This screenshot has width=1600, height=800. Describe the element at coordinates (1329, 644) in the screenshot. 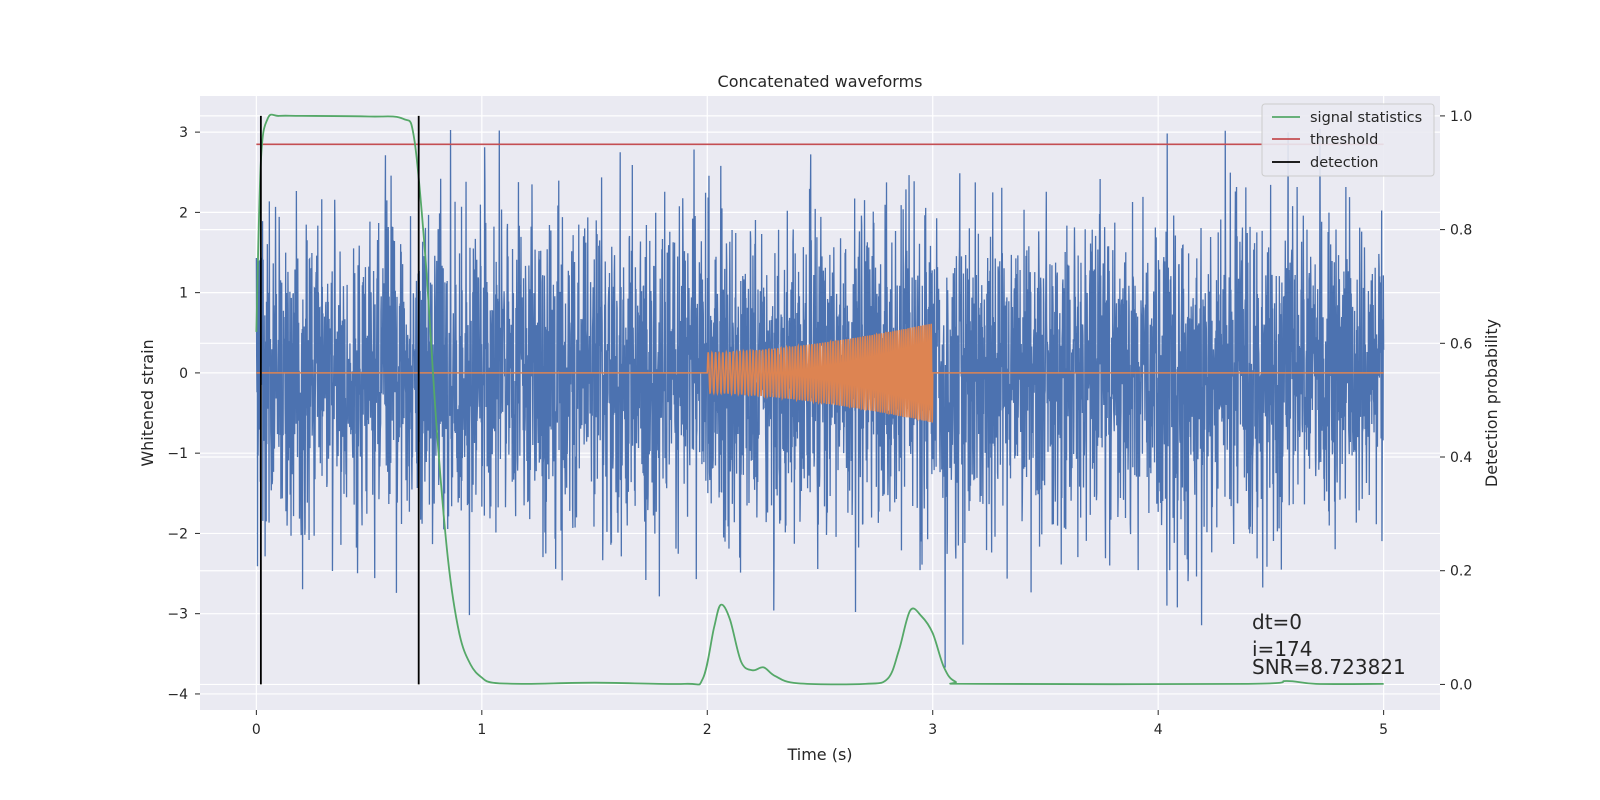

I see `annotations: dt=0 i=174 SNR=8.723821` at that location.